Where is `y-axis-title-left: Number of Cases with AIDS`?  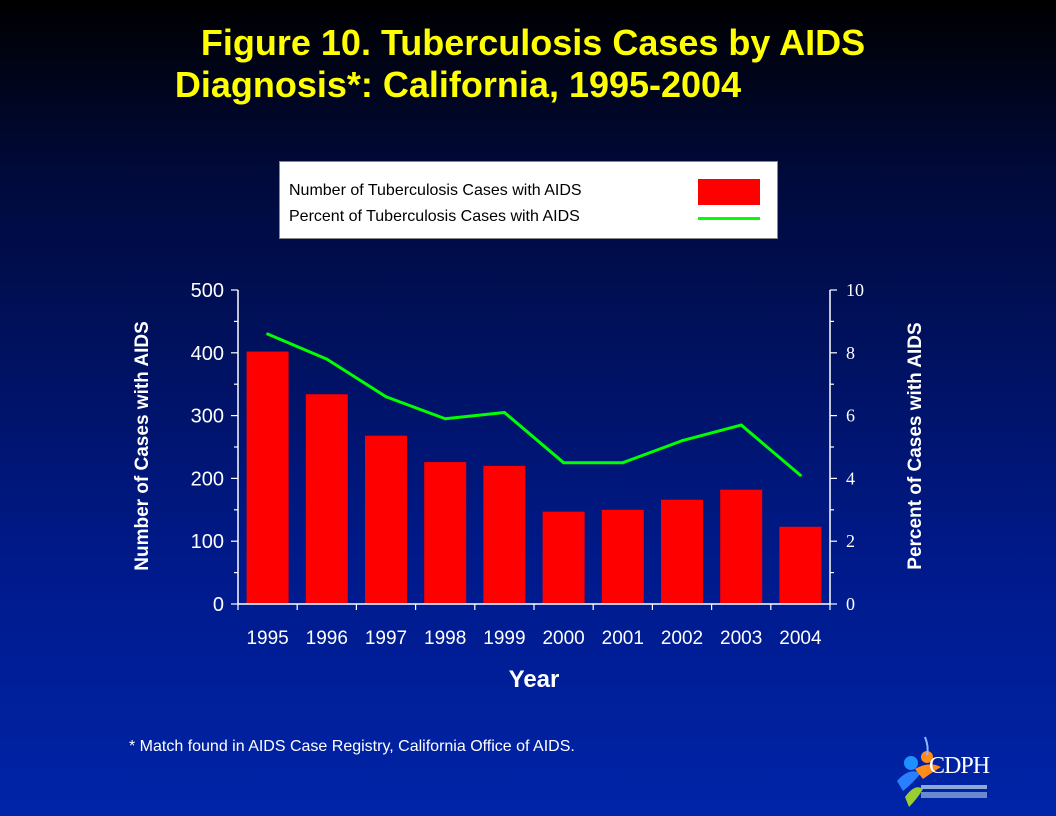
y-axis-title-left: Number of Cases with AIDS is located at coordinates (142, 446).